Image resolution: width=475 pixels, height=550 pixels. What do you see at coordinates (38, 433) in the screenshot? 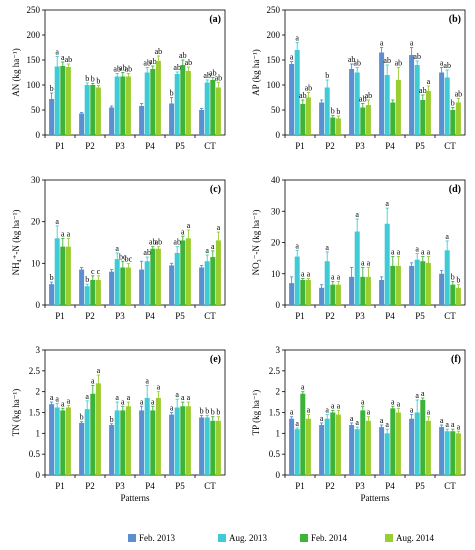
I see `y-tick-label: 1` at bounding box center [38, 433].